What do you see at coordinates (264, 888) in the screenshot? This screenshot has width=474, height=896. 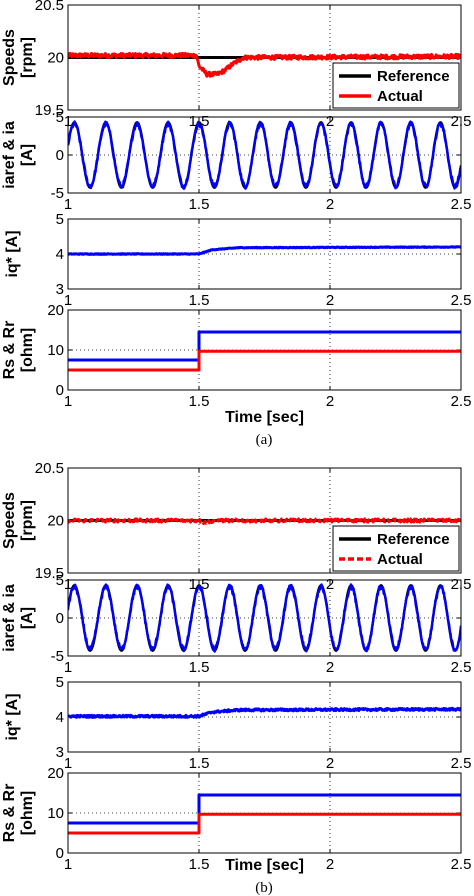 I see `figure-caption: (b)` at bounding box center [264, 888].